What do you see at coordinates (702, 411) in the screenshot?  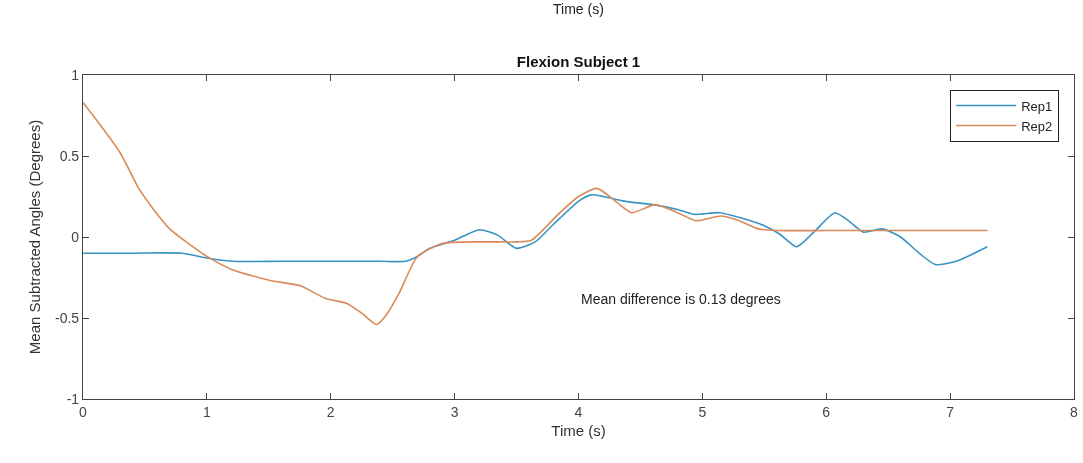 I see `x-tick-label: 5` at bounding box center [702, 411].